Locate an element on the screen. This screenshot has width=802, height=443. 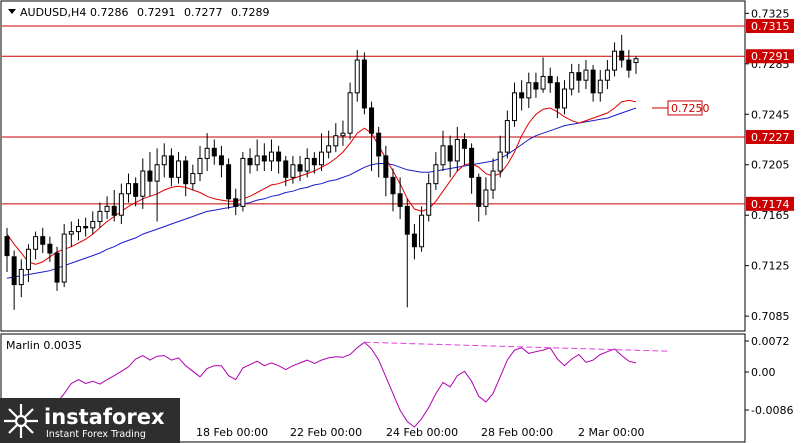
close-value: 0.7289 is located at coordinates (250, 12).